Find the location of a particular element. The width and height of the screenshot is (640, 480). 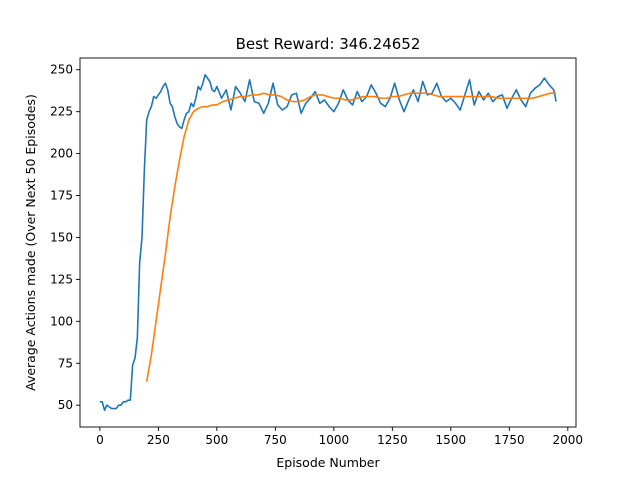

y-tick-label: 250 is located at coordinates (61, 70).